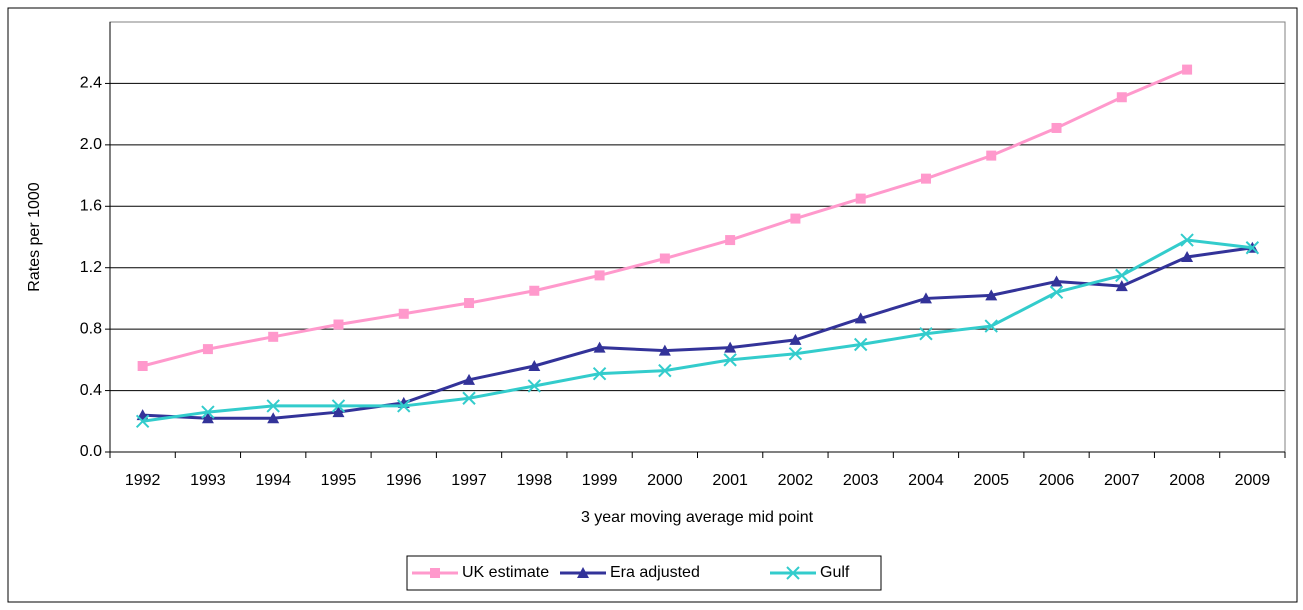 This screenshot has height=610, width=1303. Describe the element at coordinates (91, 328) in the screenshot. I see `y-tick-label: 0.8` at that location.